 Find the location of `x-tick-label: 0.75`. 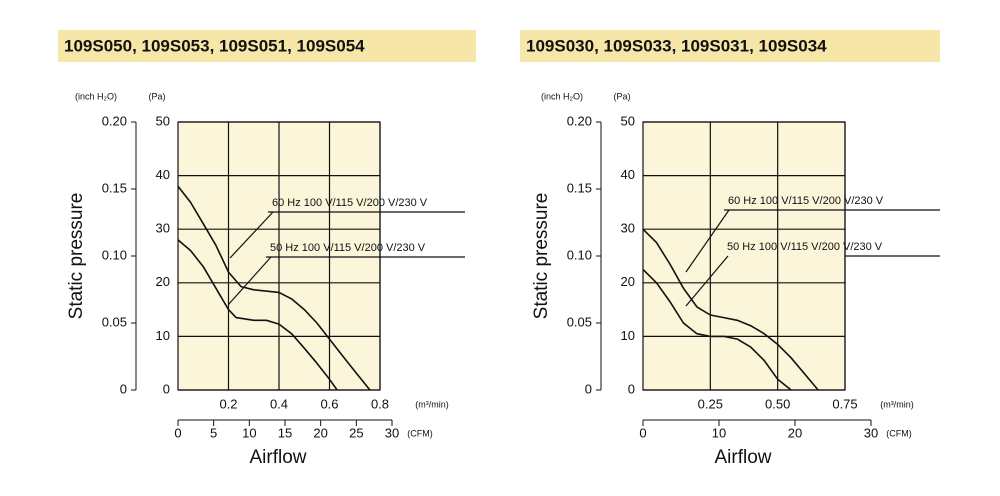

x-tick-label: 0.75 is located at coordinates (844, 403).